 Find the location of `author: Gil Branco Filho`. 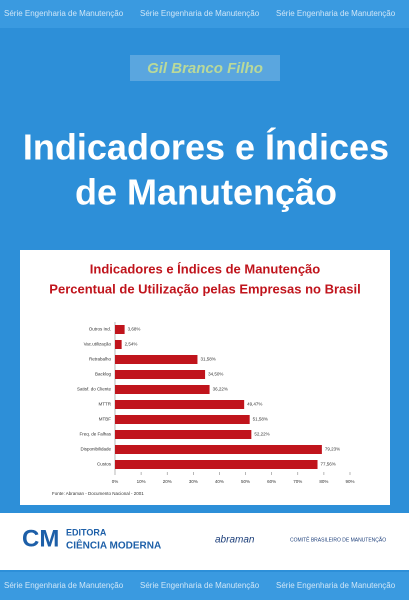

author: Gil Branco Filho is located at coordinates (205, 68).